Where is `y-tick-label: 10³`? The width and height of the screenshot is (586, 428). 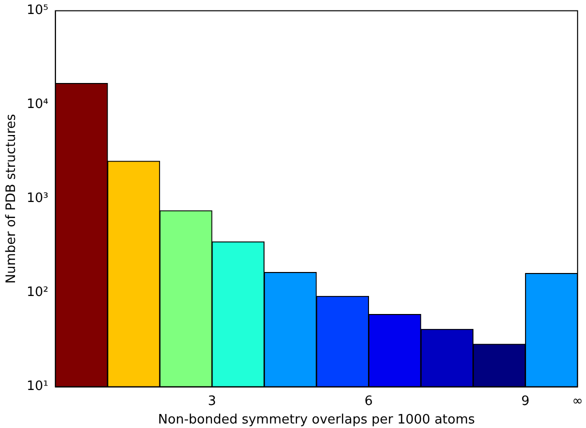 y-tick-label: 10³ is located at coordinates (37, 198).